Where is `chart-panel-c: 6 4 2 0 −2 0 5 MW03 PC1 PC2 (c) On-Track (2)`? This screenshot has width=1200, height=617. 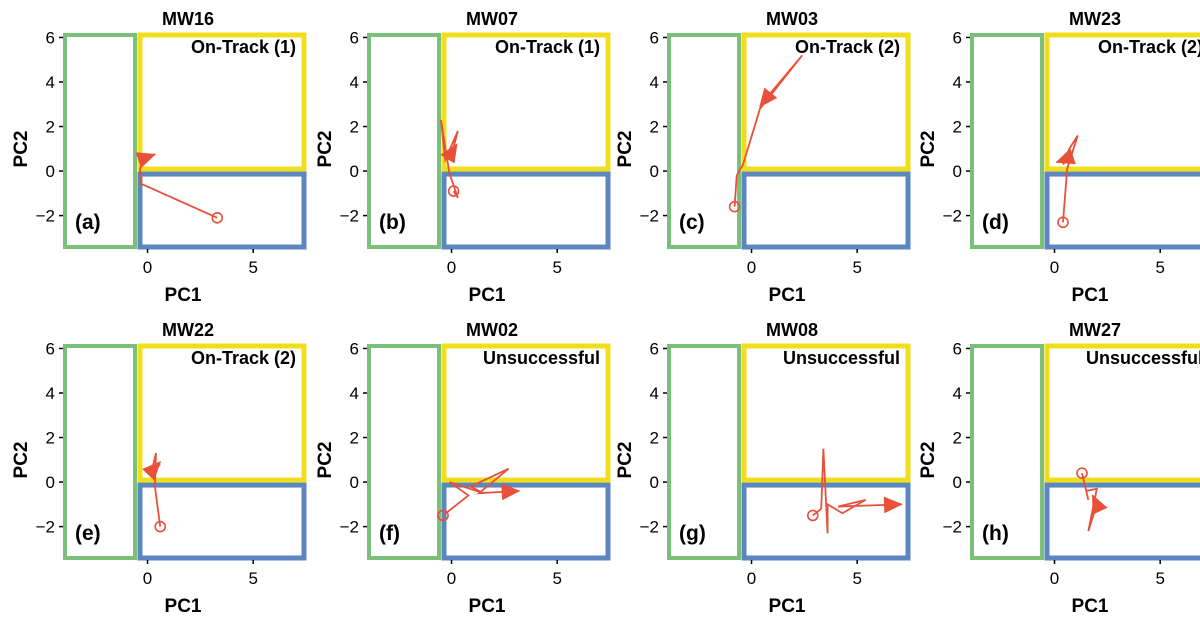 chart-panel-c: 6 4 2 0 −2 0 5 MW03 PC1 PC2 (c) On-Track (2) is located at coordinates (763, 157).